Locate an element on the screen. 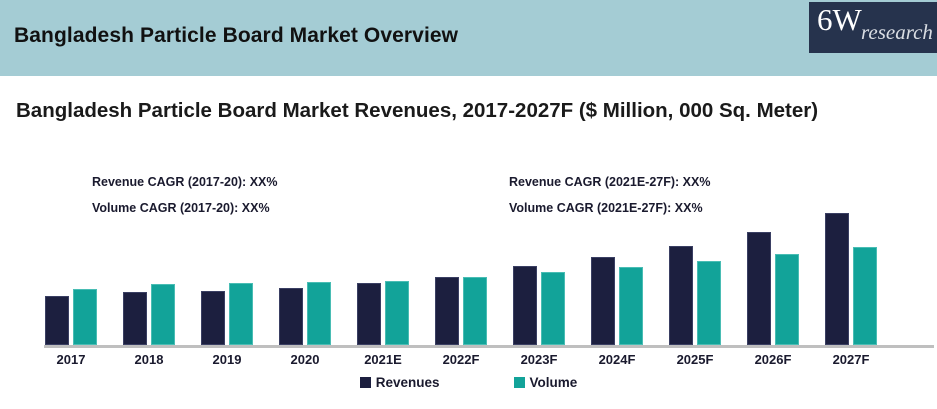 This screenshot has width=937, height=409. bar-volume-2020 is located at coordinates (319, 313).